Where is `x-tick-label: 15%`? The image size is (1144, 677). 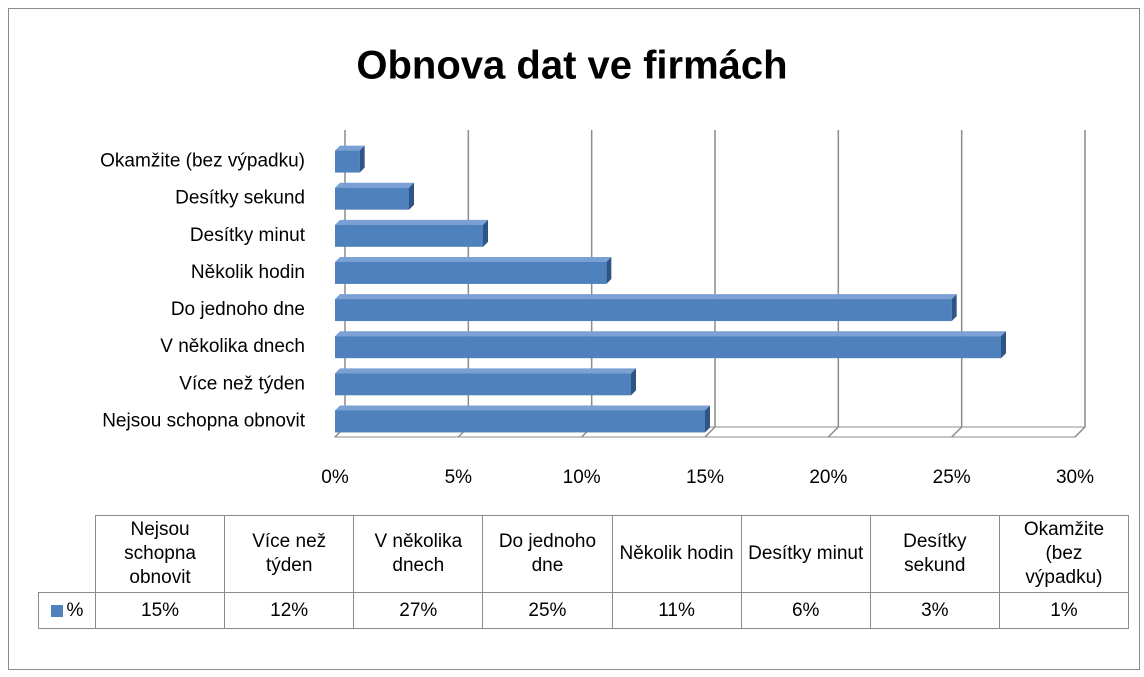 x-tick-label: 15% is located at coordinates (705, 477).